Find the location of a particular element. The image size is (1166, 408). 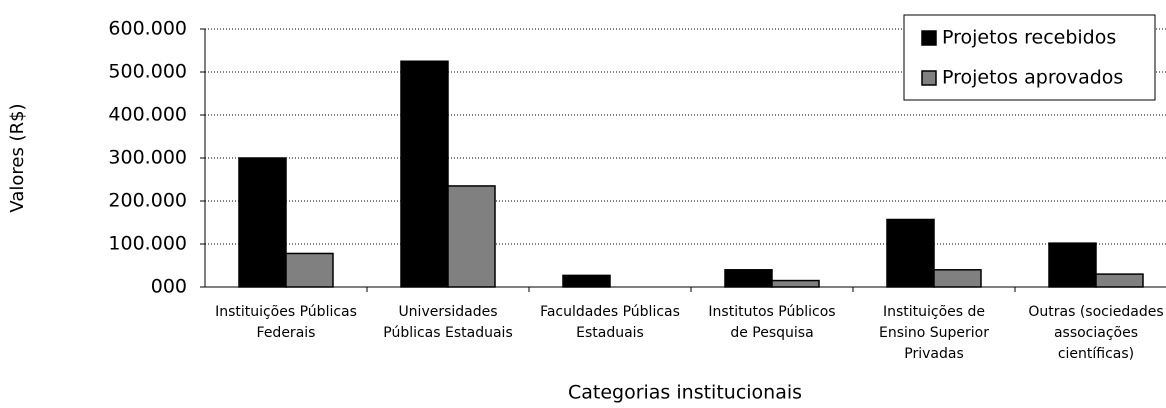

x-tick-label: Privadas is located at coordinates (933, 354).